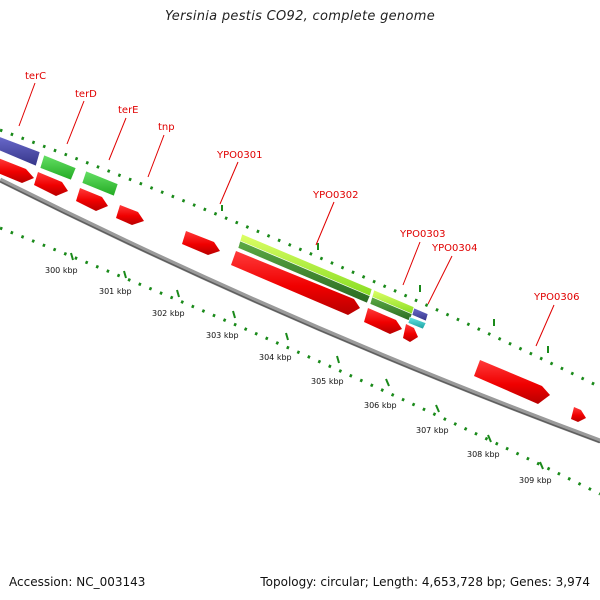 Image resolution: width=600 pixels, height=600 pixels. What do you see at coordinates (166, 127) in the screenshot?
I see `gene-label: tnp` at bounding box center [166, 127].